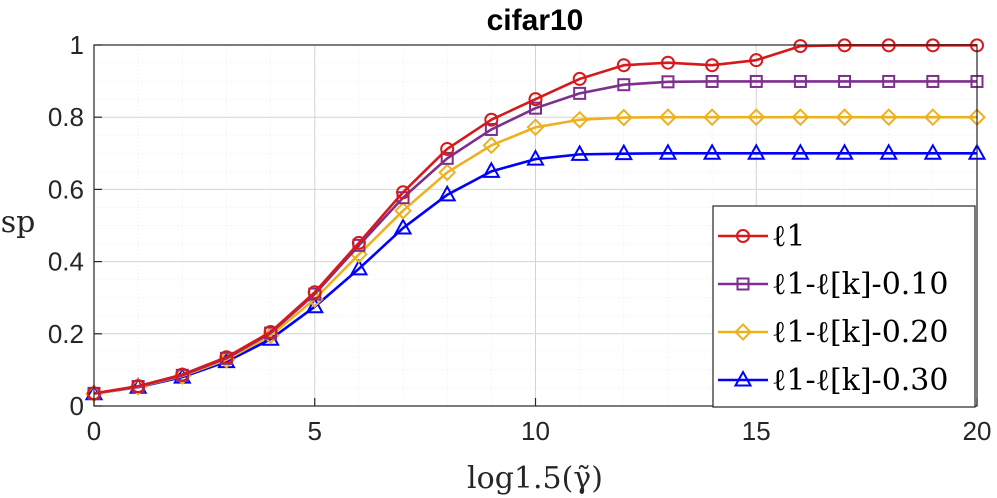 The image size is (997, 498). What do you see at coordinates (756, 431) in the screenshot?
I see `x-tick-label: 15` at bounding box center [756, 431].